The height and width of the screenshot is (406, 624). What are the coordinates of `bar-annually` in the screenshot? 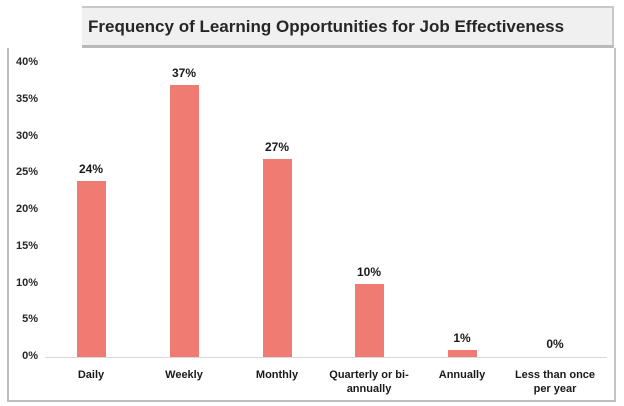 It's located at (462, 353).